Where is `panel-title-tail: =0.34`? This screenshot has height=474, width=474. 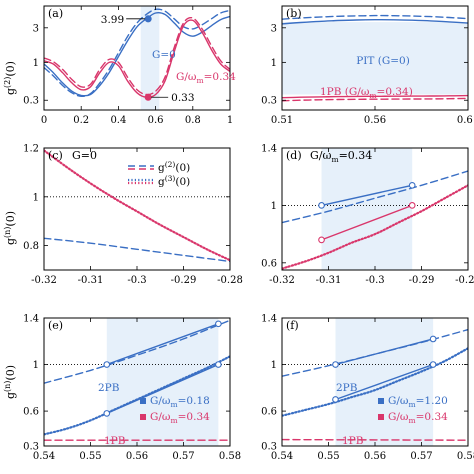
panel-title-tail: =0.34 is located at coordinates (356, 155).